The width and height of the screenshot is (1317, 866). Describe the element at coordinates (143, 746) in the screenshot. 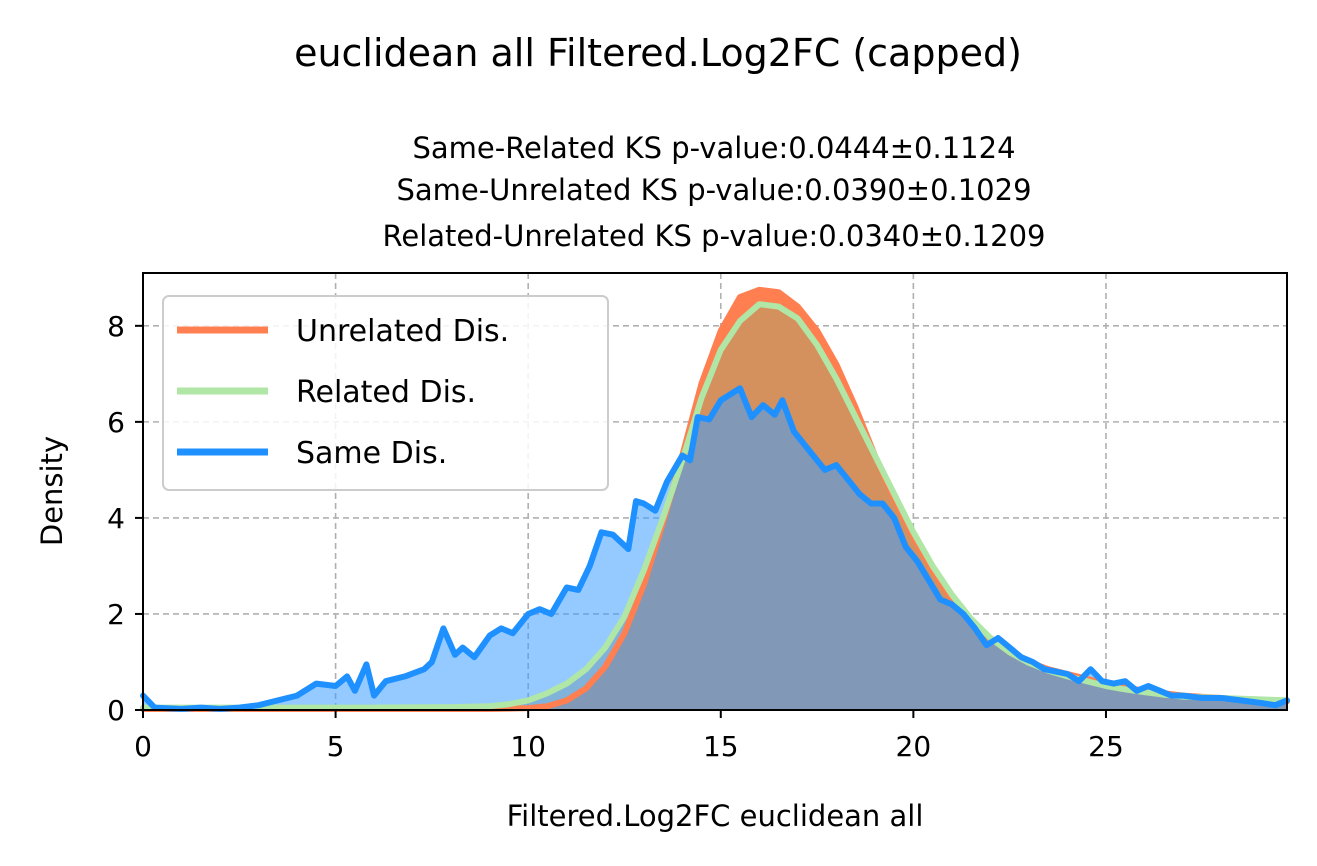

I see `x-tick-label: 0` at that location.